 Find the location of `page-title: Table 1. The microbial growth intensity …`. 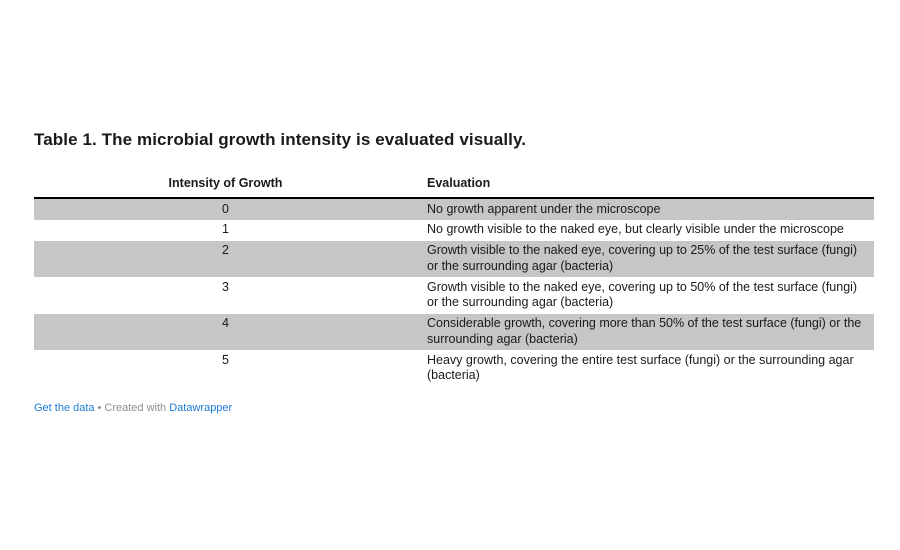

page-title: Table 1. The microbial growth intensity … is located at coordinates (280, 139).